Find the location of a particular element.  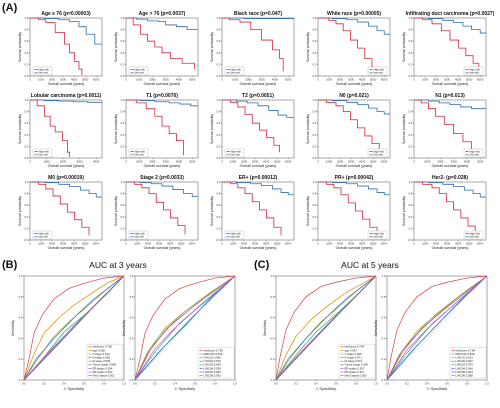

roc-title: AUC at 5 years is located at coordinates (370, 265).